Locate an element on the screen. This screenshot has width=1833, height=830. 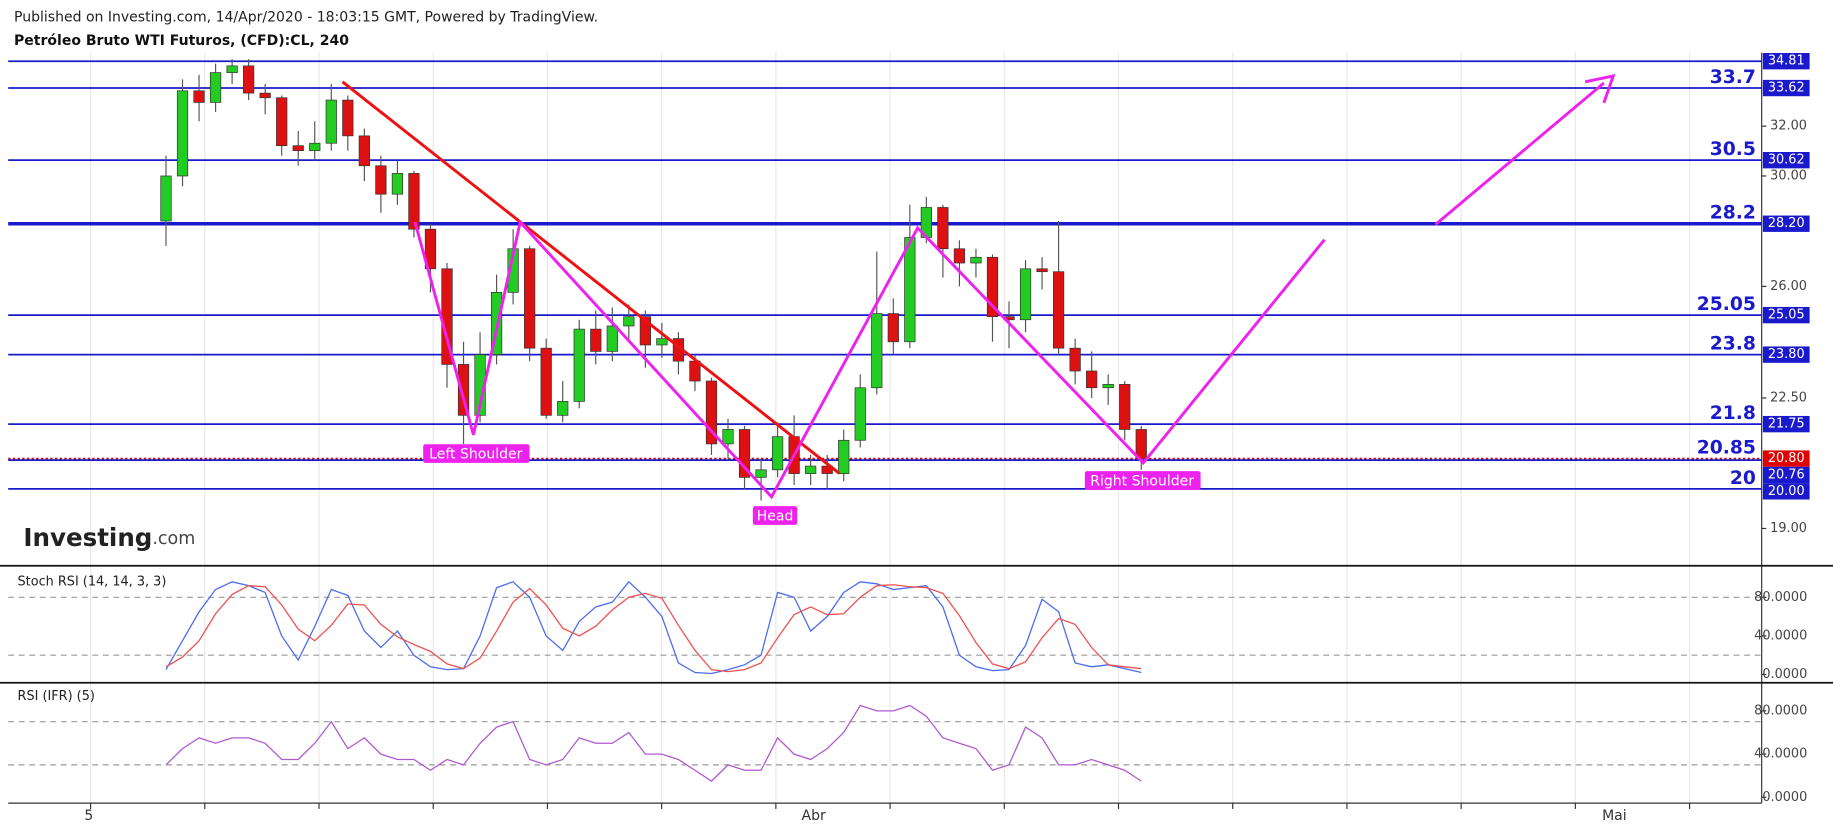
y-tick-label: 30.00 is located at coordinates (1788, 175).